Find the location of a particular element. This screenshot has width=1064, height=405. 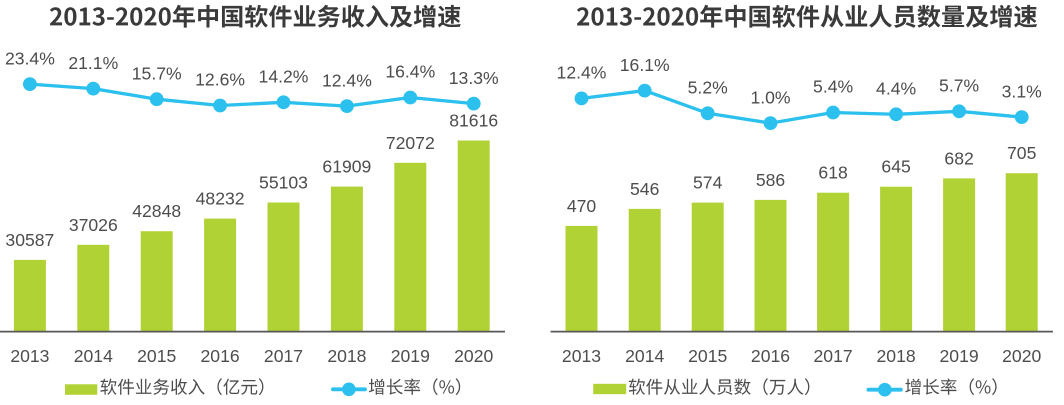

svg-text: 16.1% is located at coordinates (645, 65).